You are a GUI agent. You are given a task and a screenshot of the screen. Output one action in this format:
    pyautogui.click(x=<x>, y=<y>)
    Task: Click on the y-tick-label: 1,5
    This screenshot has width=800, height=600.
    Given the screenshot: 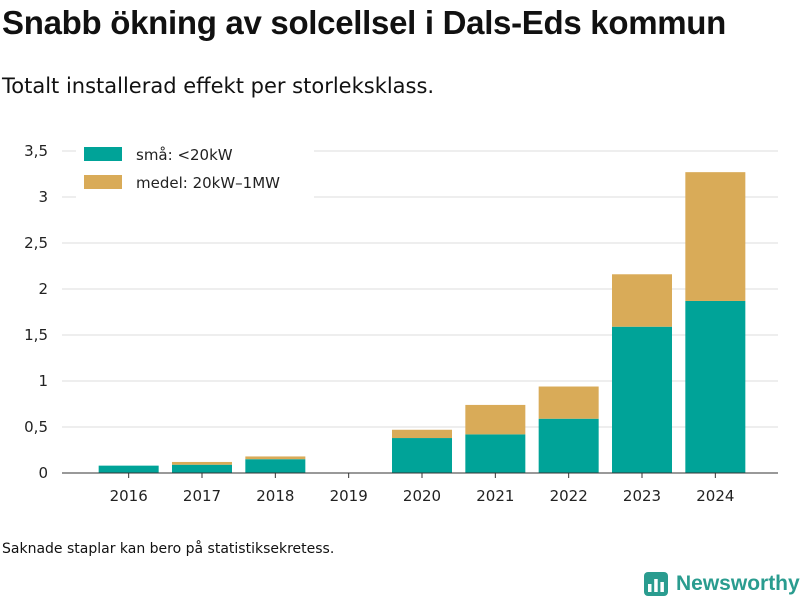 What is the action you would take?
    pyautogui.click(x=36, y=335)
    